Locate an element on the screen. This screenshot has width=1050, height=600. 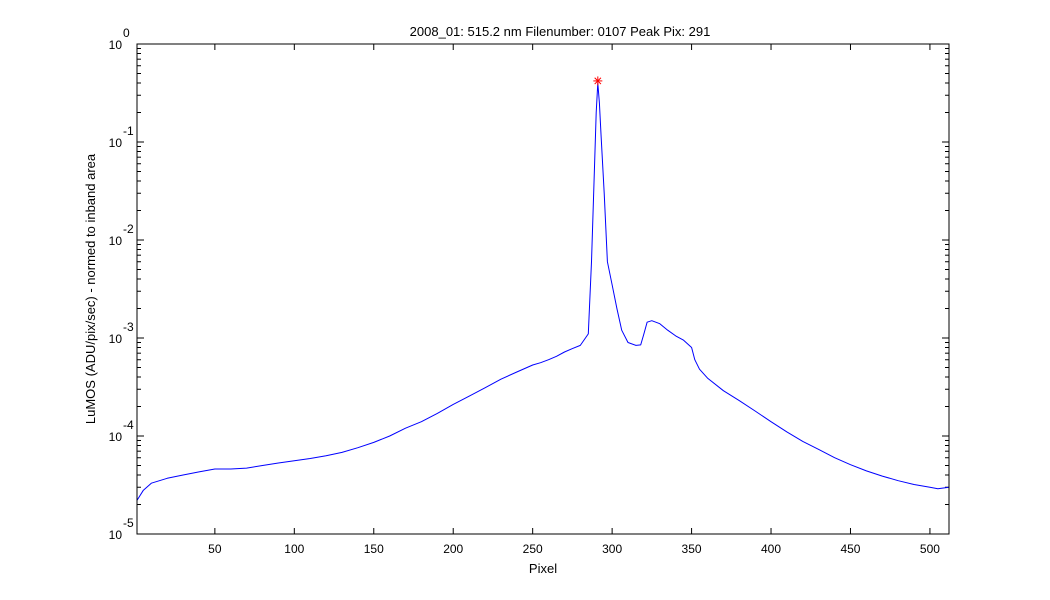
x-tick-label: 400 is located at coordinates (771, 549).